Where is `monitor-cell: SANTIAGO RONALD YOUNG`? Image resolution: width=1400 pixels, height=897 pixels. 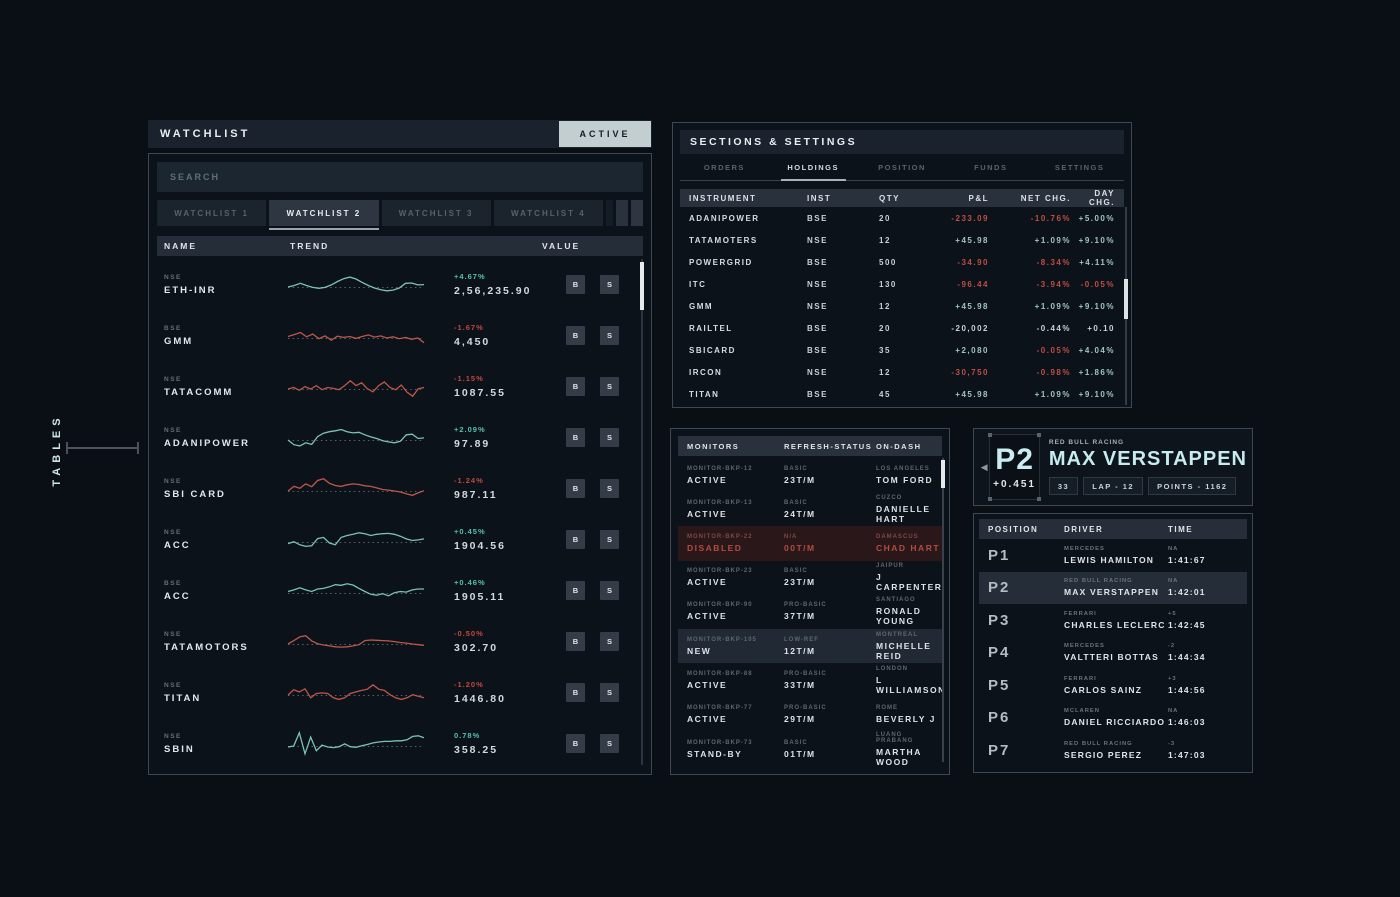 monitor-cell: SANTIAGO RONALD YOUNG is located at coordinates (909, 611).